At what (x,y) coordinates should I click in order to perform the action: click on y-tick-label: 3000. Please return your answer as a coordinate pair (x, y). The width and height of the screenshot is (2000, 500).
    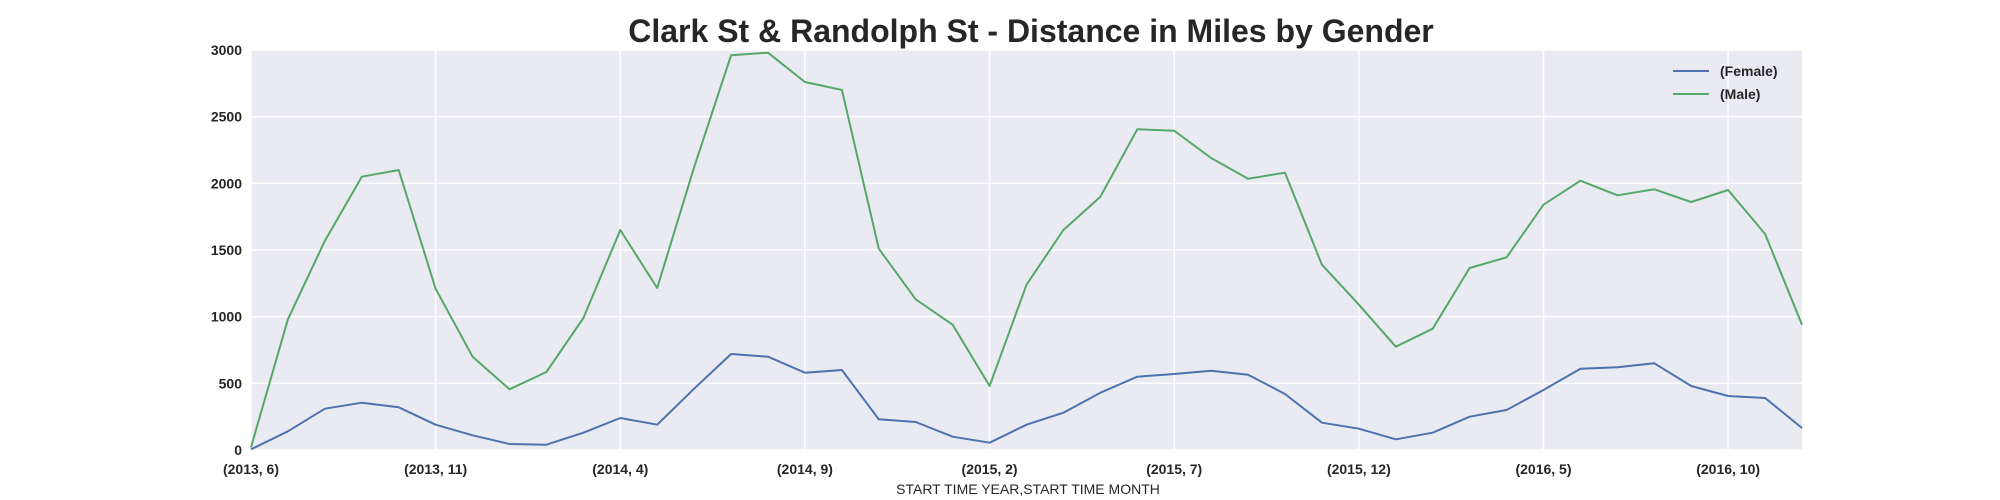
    Looking at the image, I should click on (226, 50).